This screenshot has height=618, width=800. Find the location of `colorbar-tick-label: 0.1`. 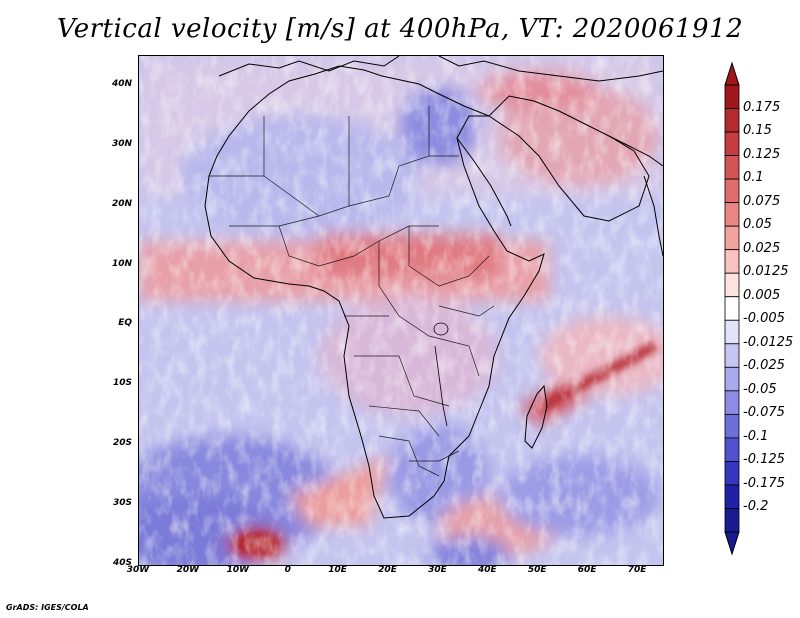

colorbar-tick-label: 0.1 is located at coordinates (753, 178).